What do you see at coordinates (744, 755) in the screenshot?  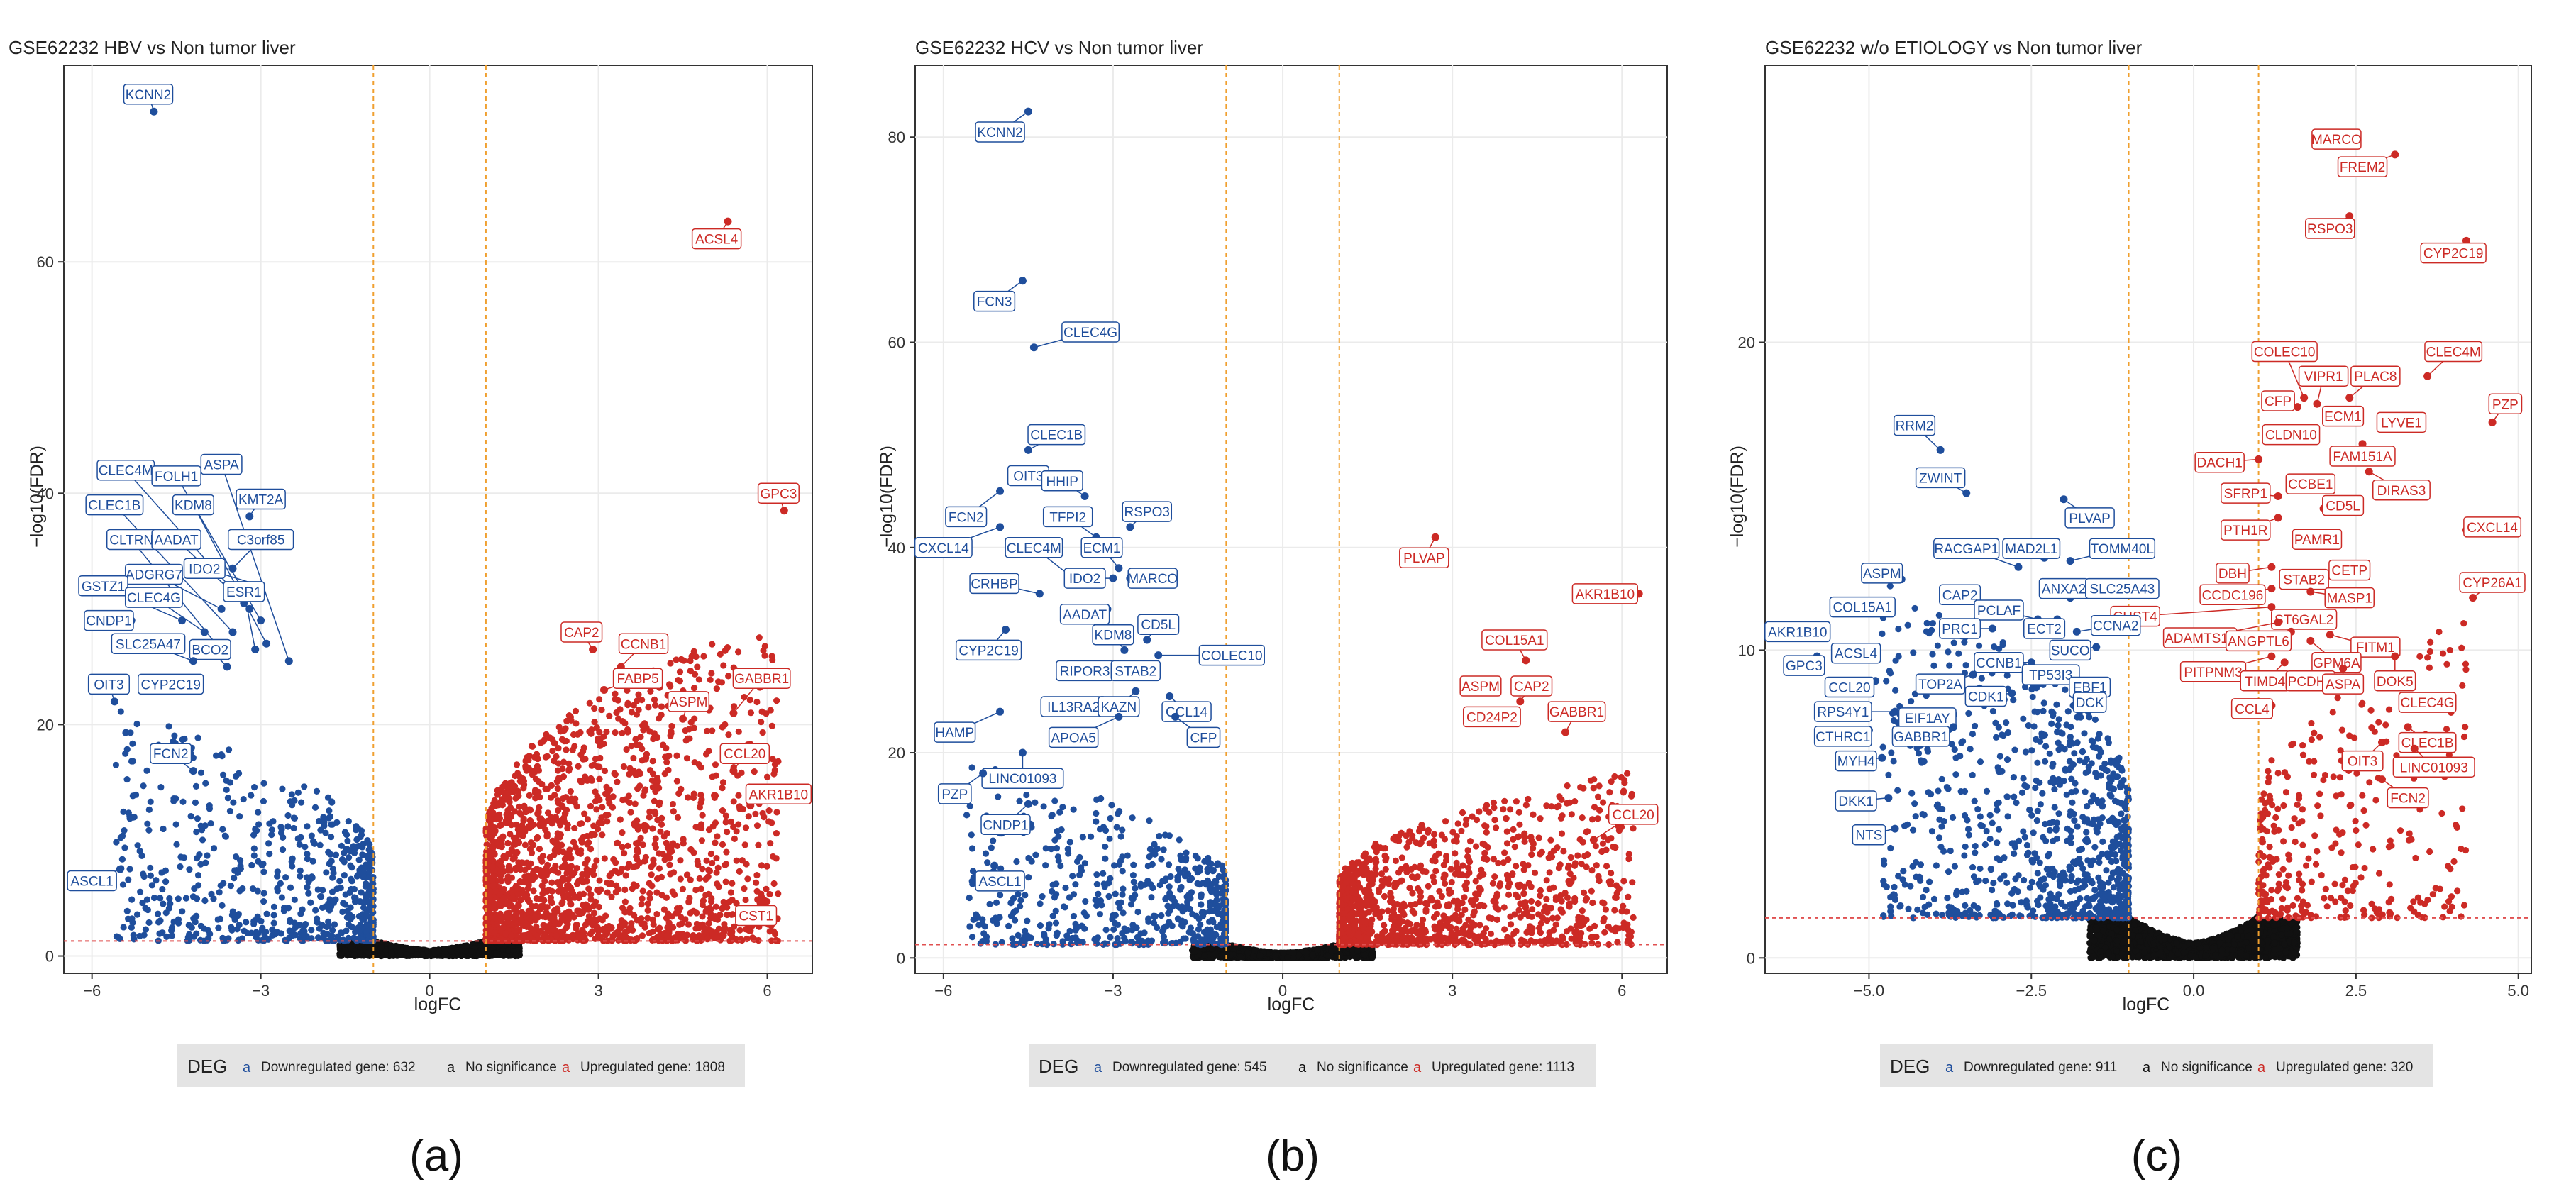 I see `gene-label: CCL20` at bounding box center [744, 755].